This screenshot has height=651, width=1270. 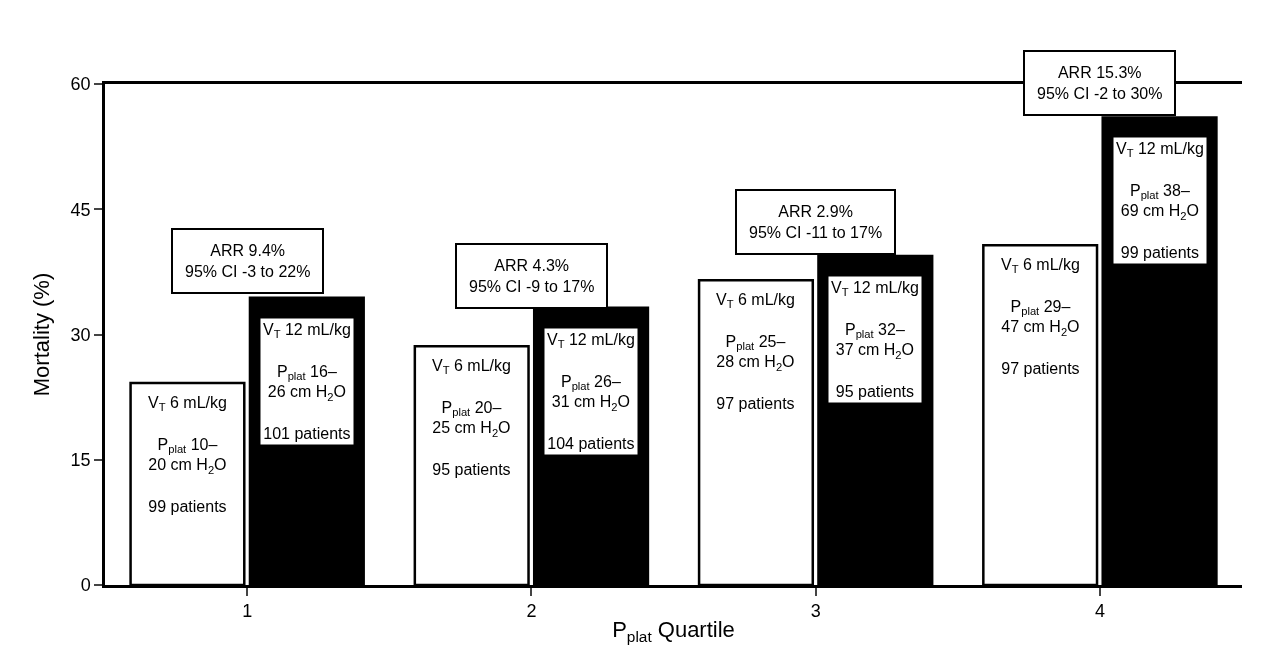 What do you see at coordinates (815, 611) in the screenshot?
I see `x-tick-label: 3` at bounding box center [815, 611].